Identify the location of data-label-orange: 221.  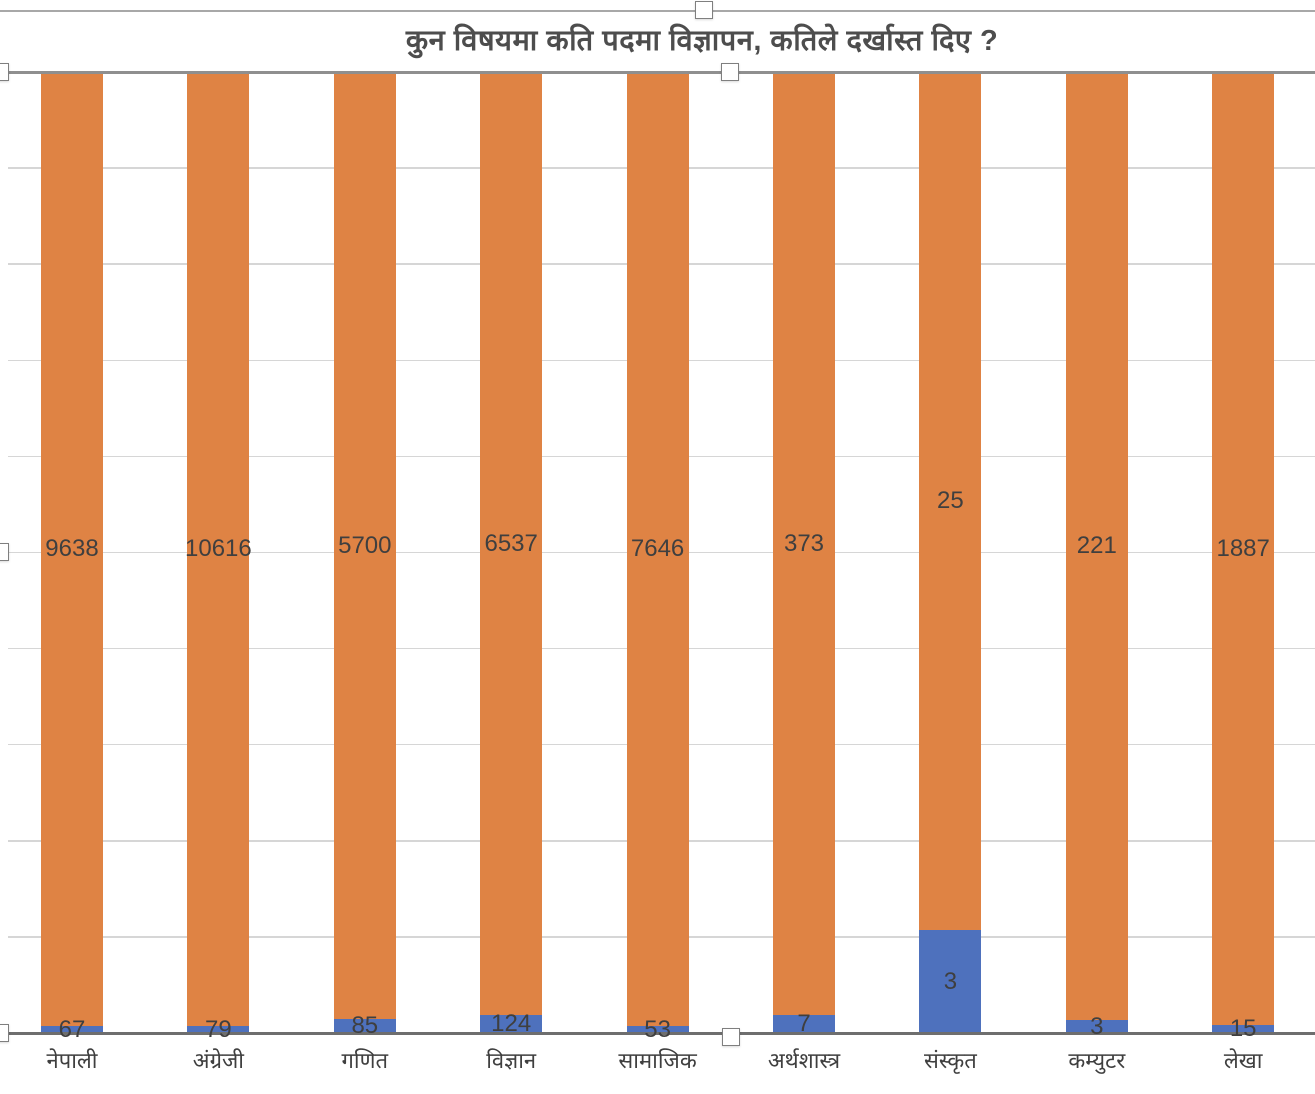
(1096, 545).